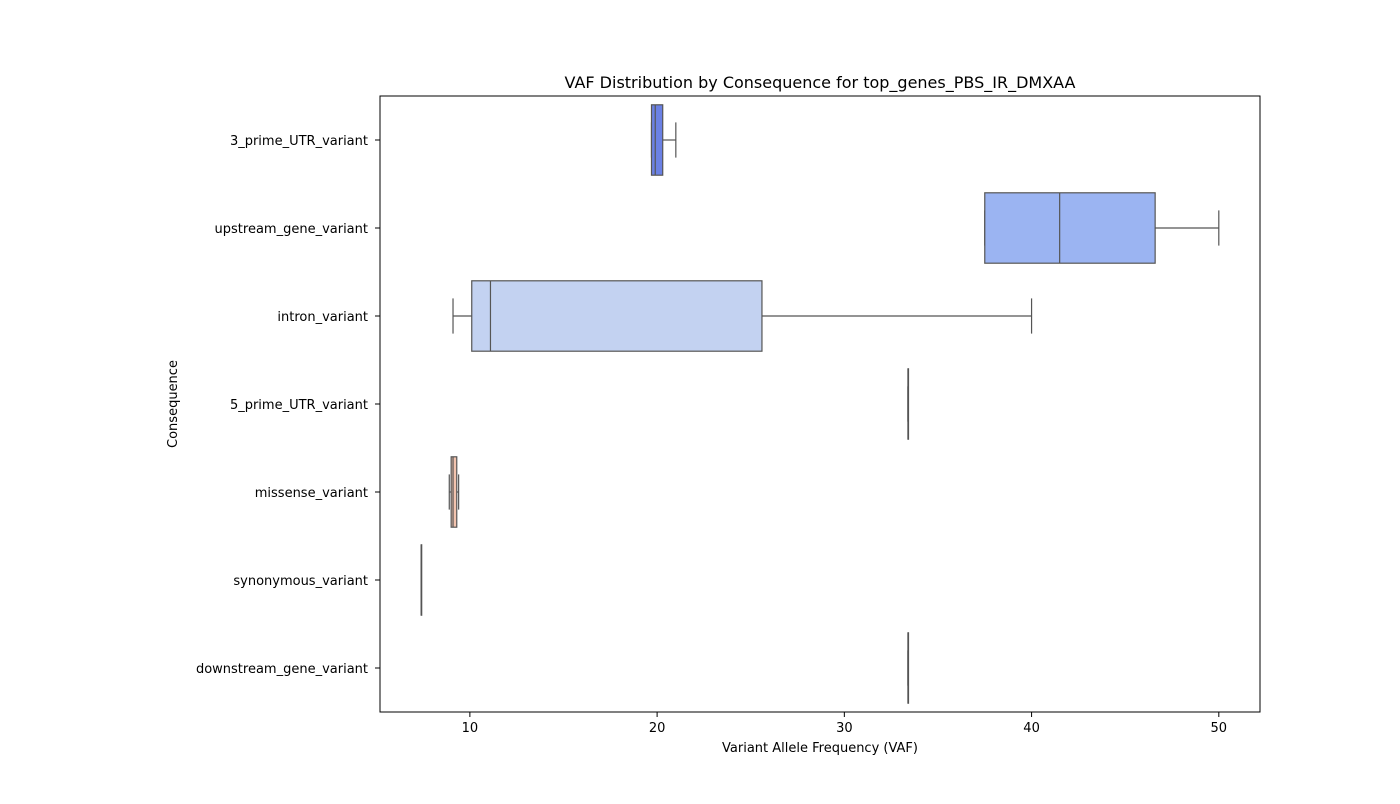 This screenshot has width=1400, height=804. What do you see at coordinates (908, 668) in the screenshot?
I see `box-downstream-gene-variant` at bounding box center [908, 668].